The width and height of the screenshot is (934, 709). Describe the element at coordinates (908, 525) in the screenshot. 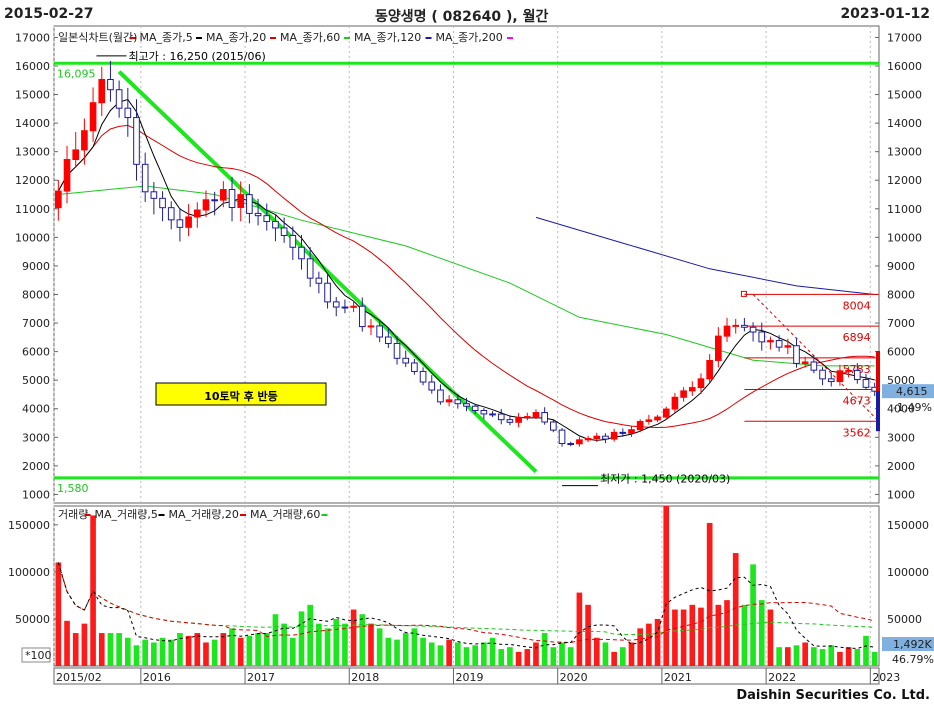

I see `vol-tick-label-right: 150000` at that location.